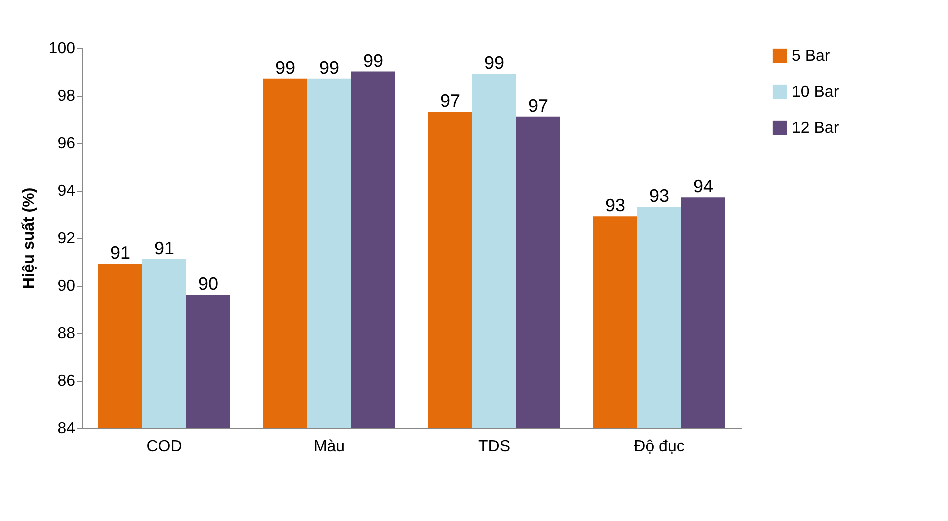  What do you see at coordinates (67, 191) in the screenshot?
I see `y-tick-label: 94` at bounding box center [67, 191].